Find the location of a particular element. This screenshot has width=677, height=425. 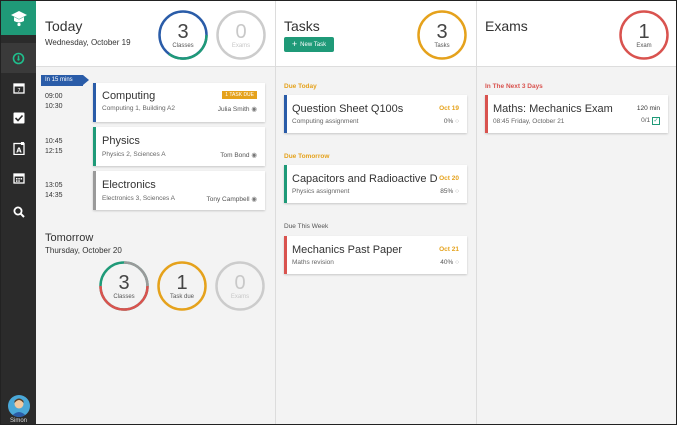

class-location: Physics 2, Sciences A is located at coordinates (134, 154).